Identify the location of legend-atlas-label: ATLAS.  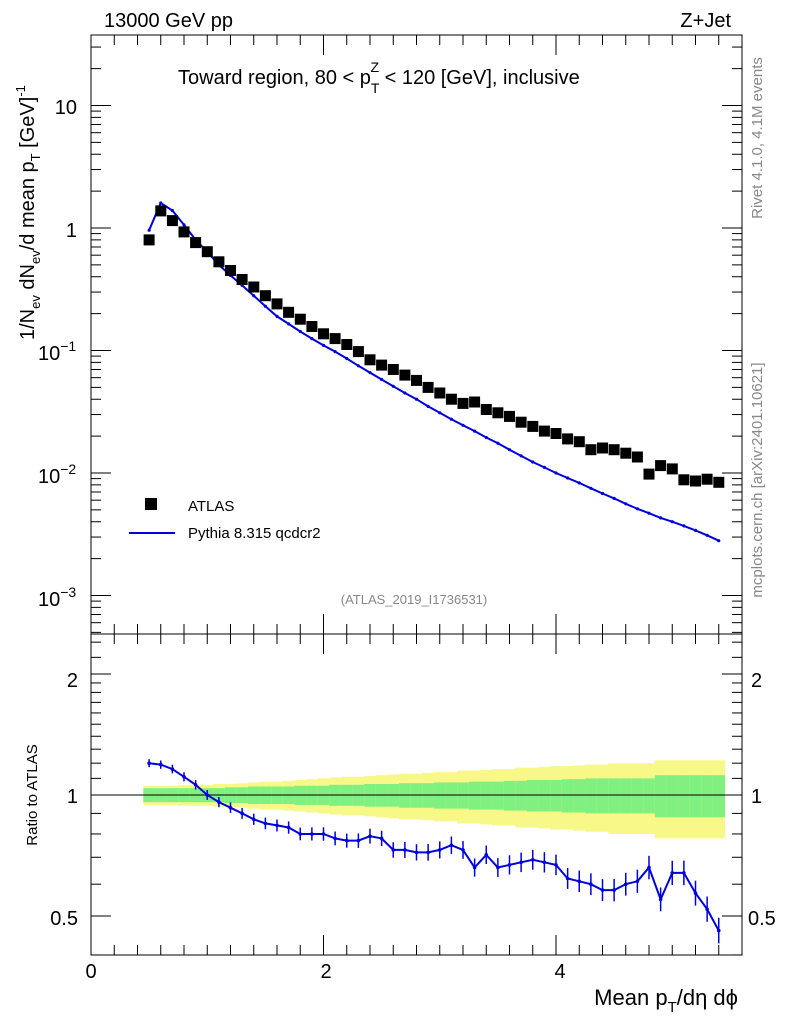
(211, 506).